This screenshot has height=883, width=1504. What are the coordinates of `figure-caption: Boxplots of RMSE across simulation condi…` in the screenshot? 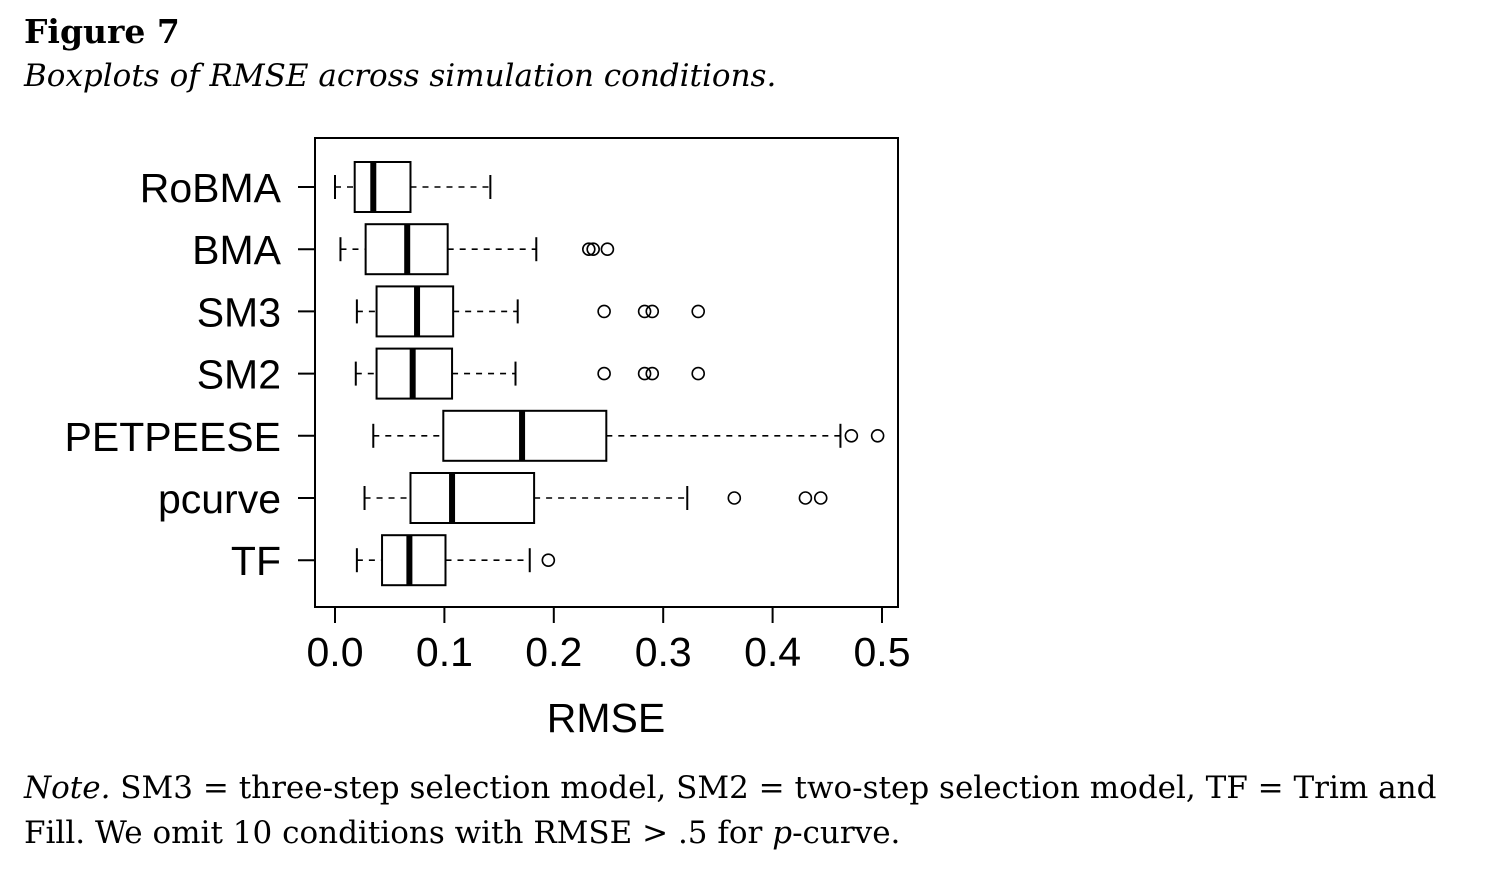 It's located at (400, 76).